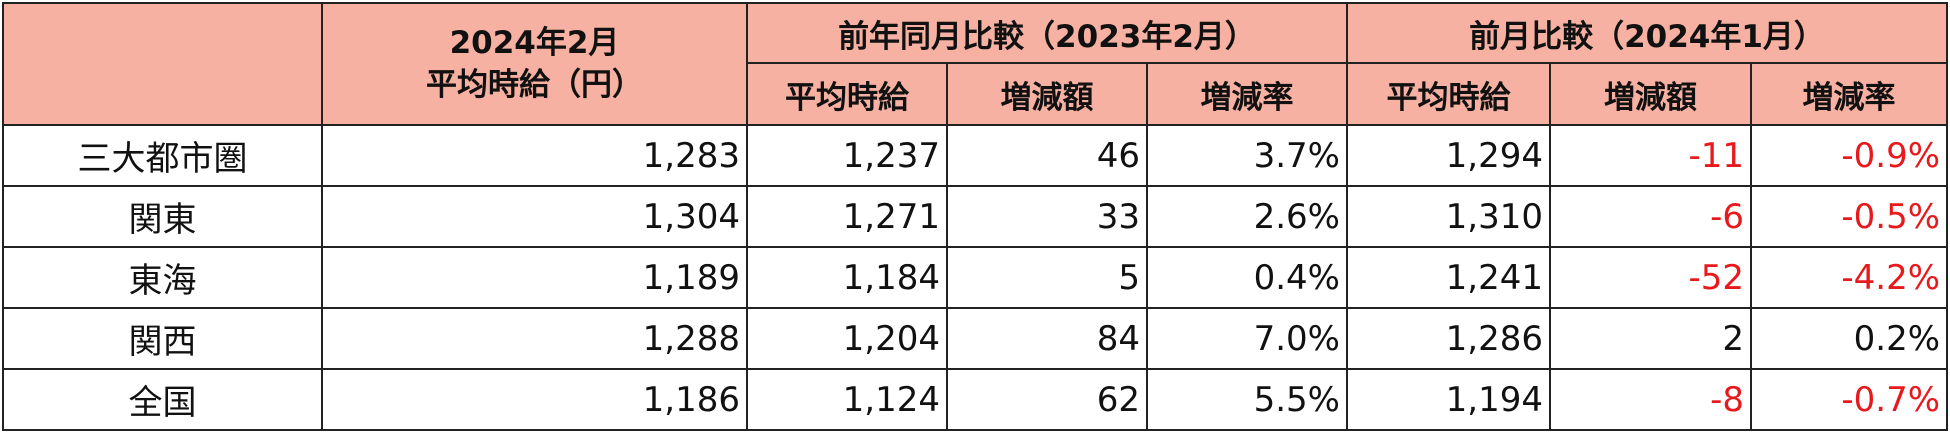 This screenshot has height=448, width=1950. What do you see at coordinates (1247, 399) in the screenshot?
I see `value-cell: 5.5%` at bounding box center [1247, 399].